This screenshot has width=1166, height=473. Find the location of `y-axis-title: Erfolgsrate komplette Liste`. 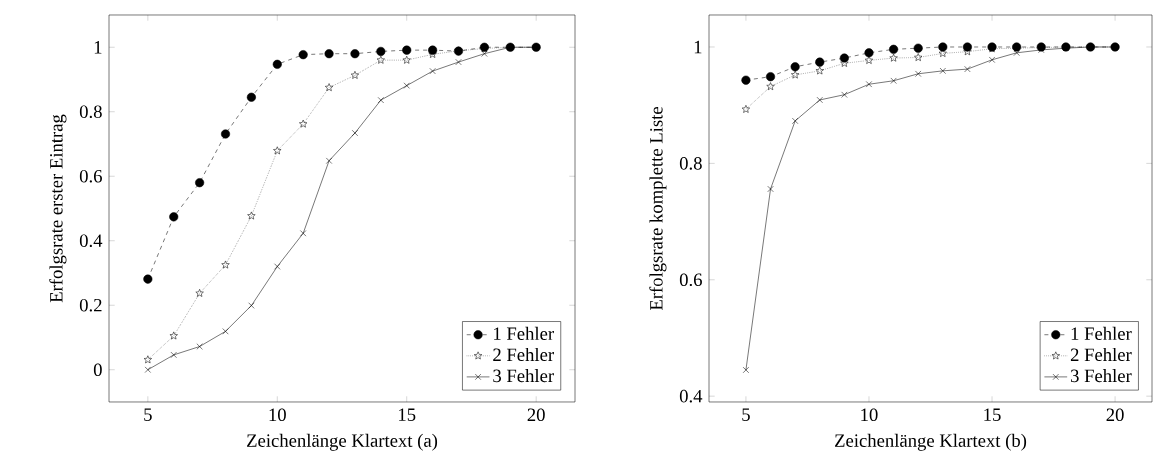

y-axis-title: Erfolgsrate komplette Liste is located at coordinates (658, 209).